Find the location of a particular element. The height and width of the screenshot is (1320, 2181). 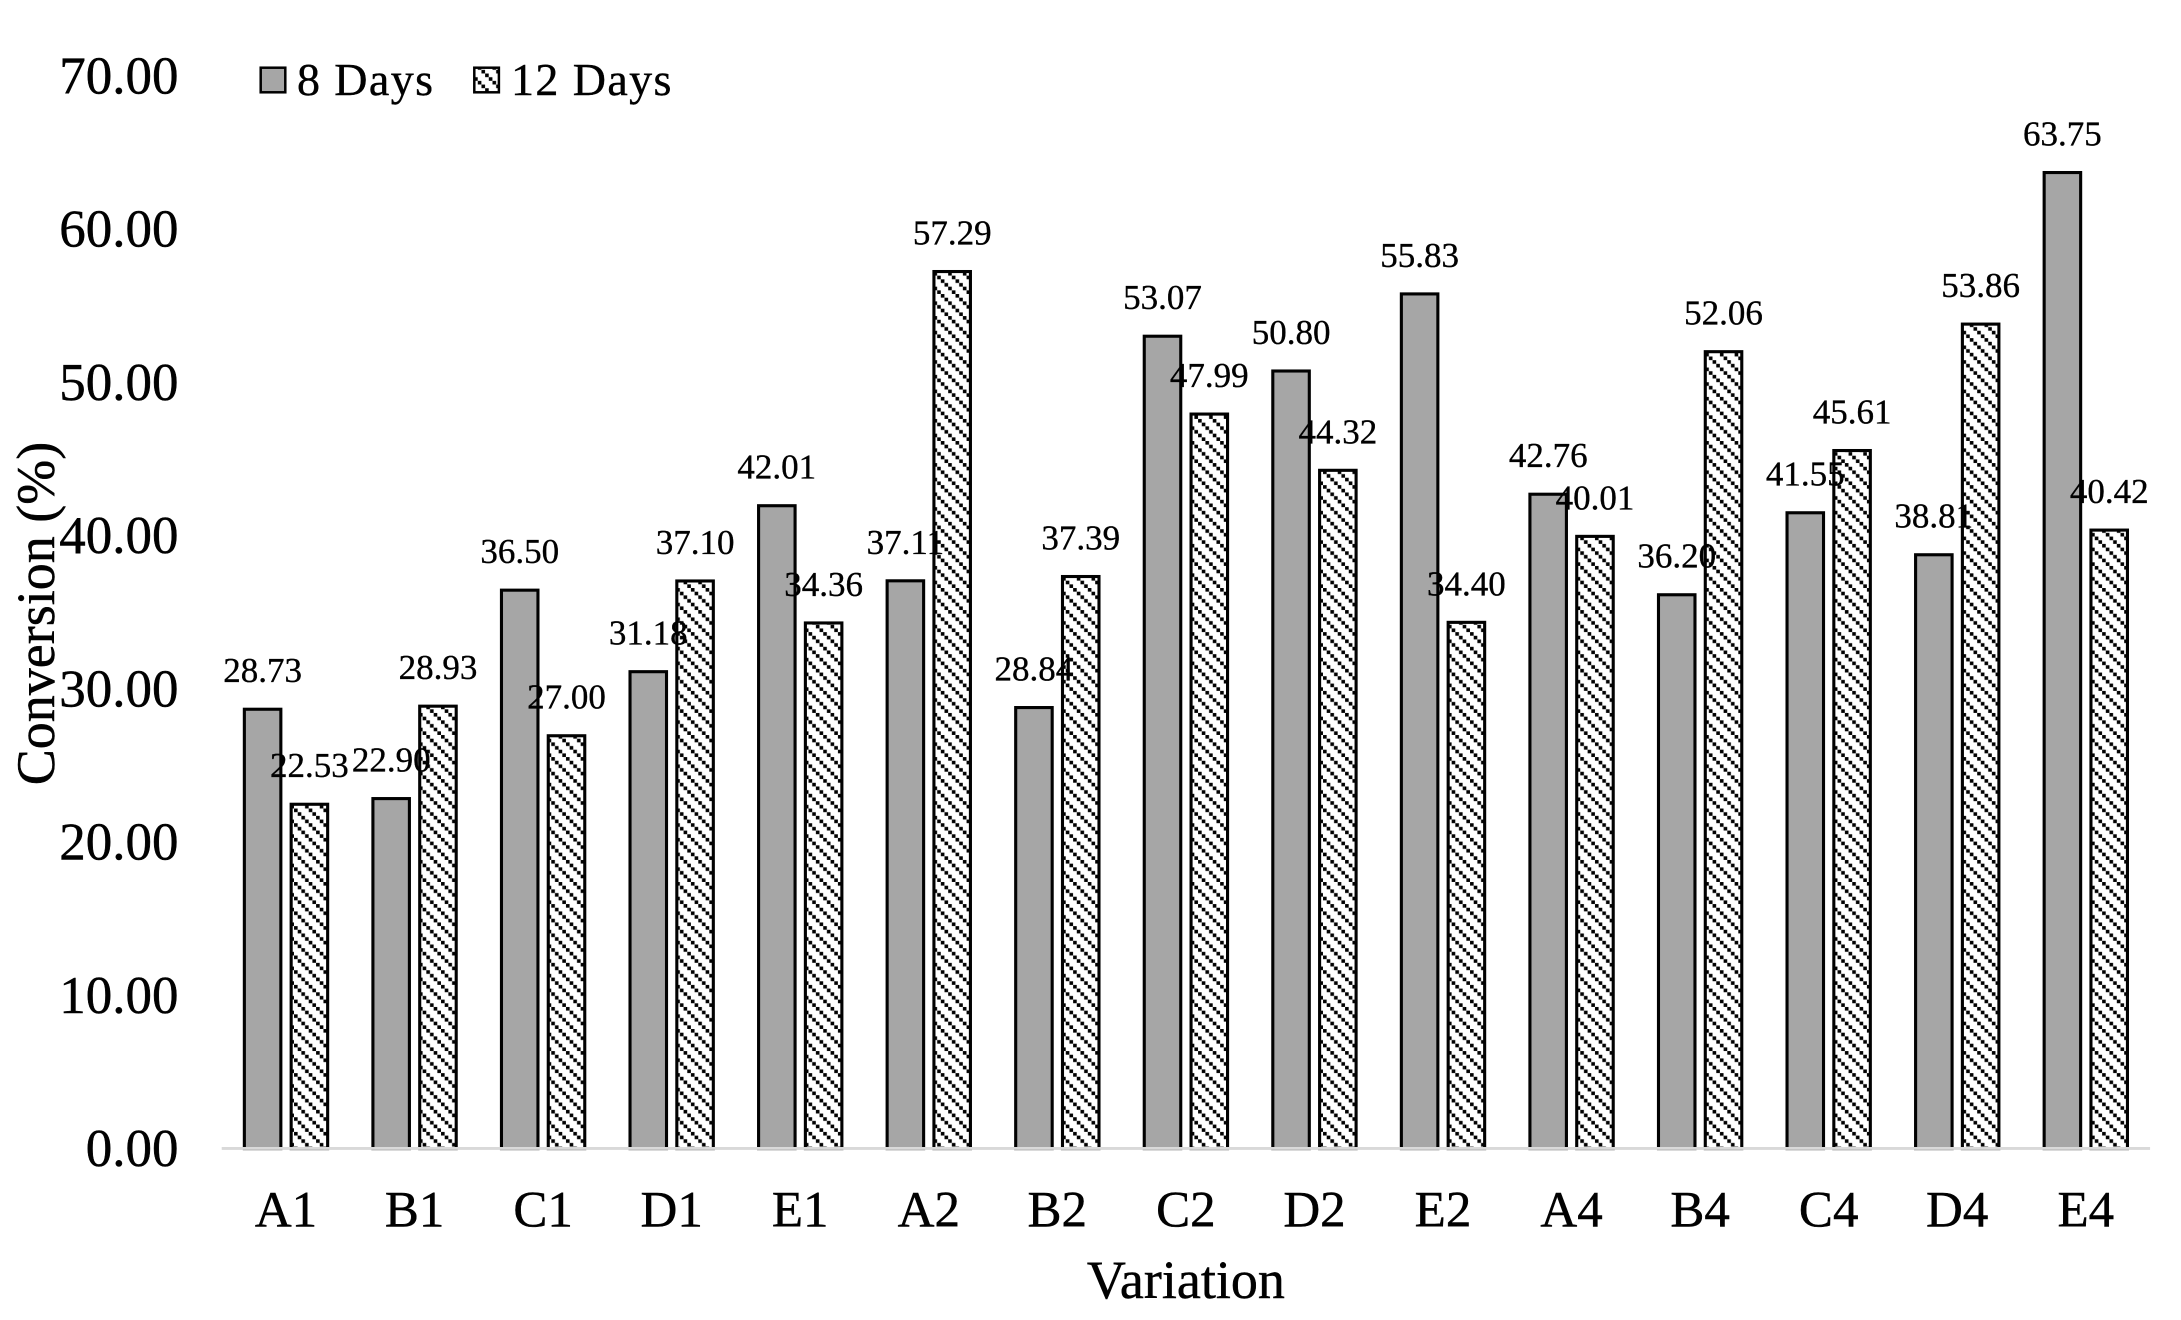

svg-text: 20.00 is located at coordinates (118, 843).